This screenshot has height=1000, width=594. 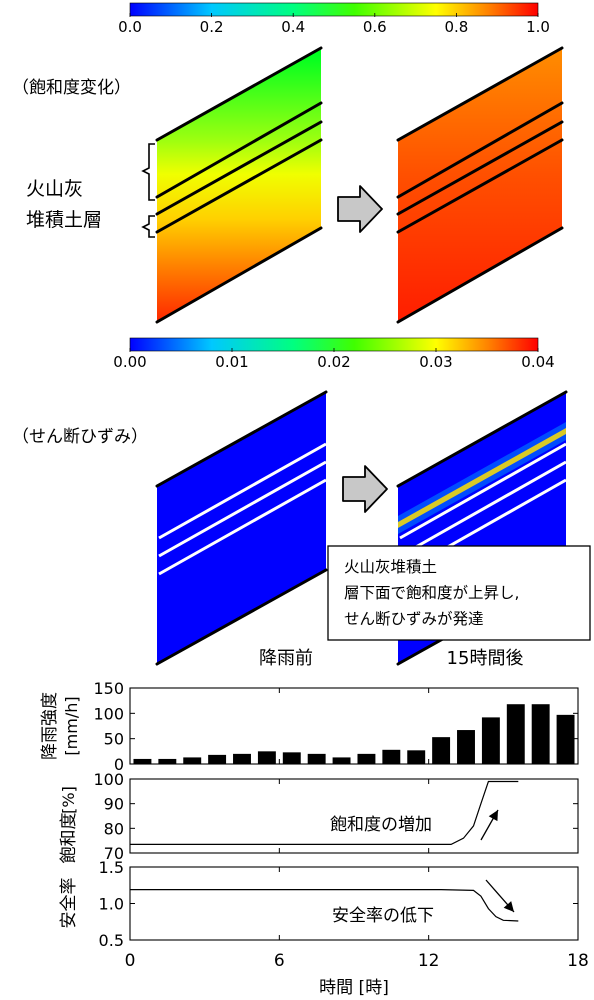 What do you see at coordinates (111, 940) in the screenshot?
I see `y-tick-label: 0.5` at bounding box center [111, 940].